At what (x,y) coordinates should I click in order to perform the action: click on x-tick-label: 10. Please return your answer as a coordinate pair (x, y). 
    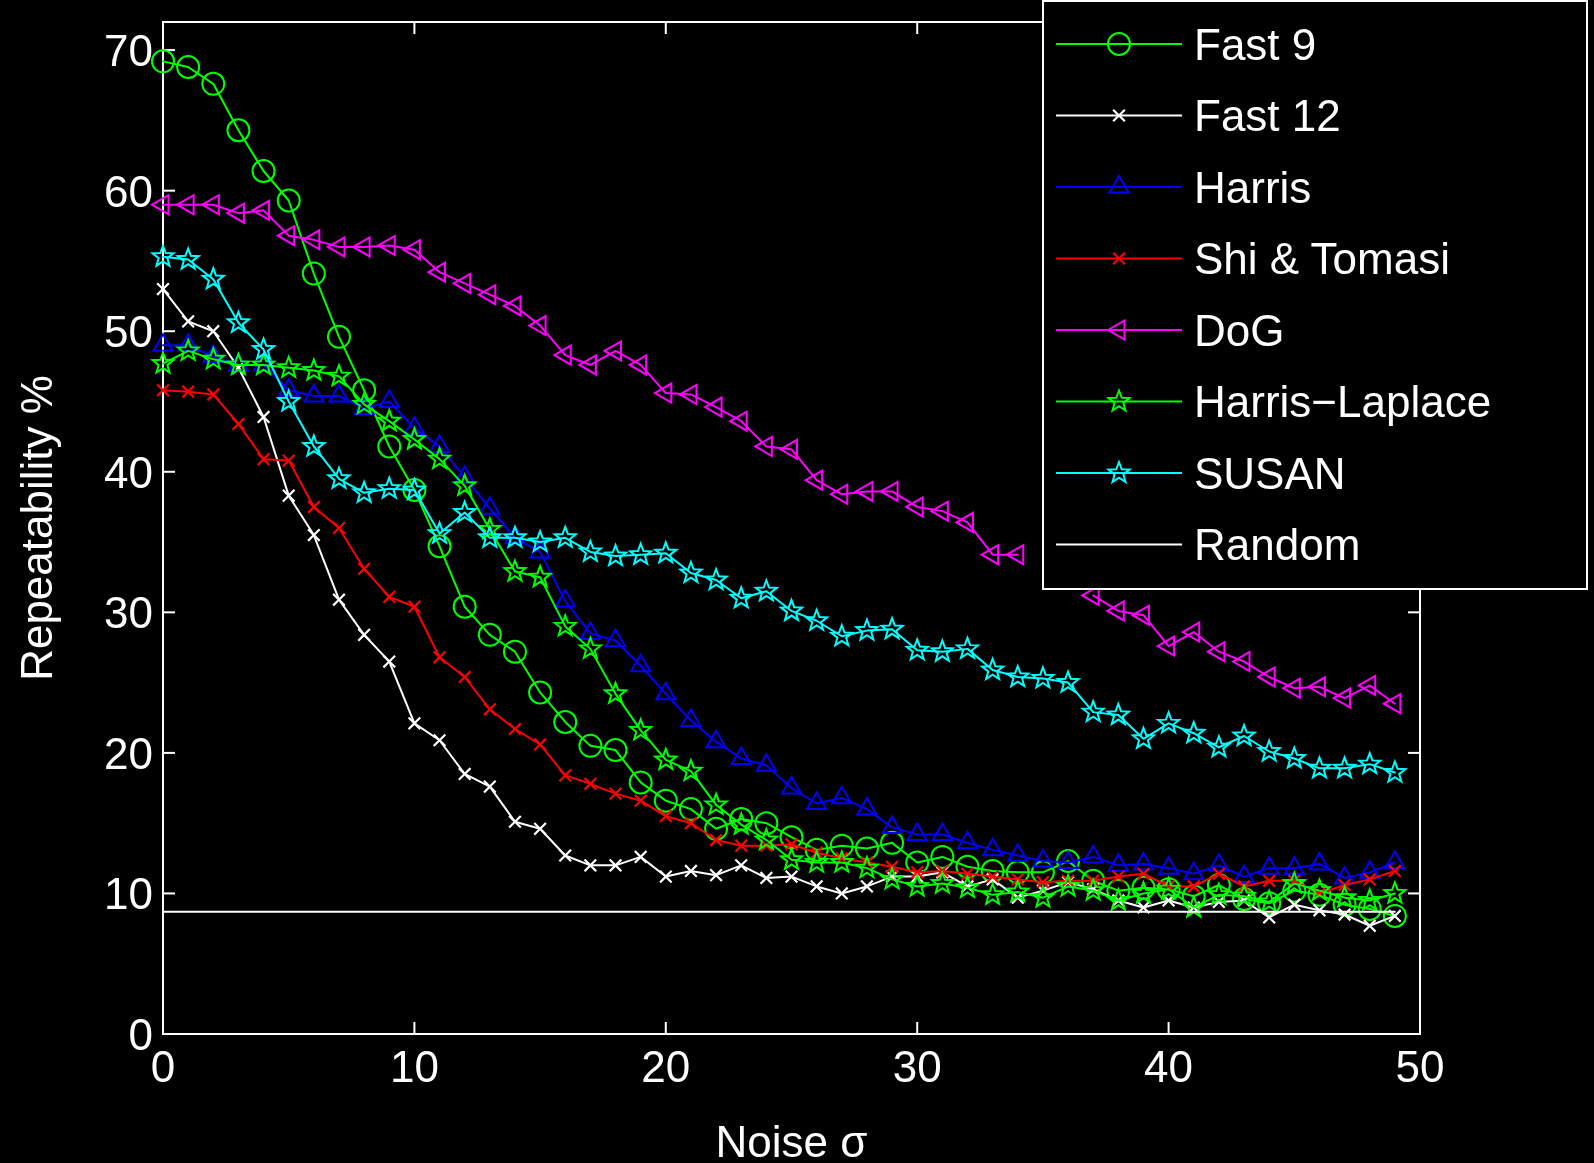
    Looking at the image, I should click on (414, 1066).